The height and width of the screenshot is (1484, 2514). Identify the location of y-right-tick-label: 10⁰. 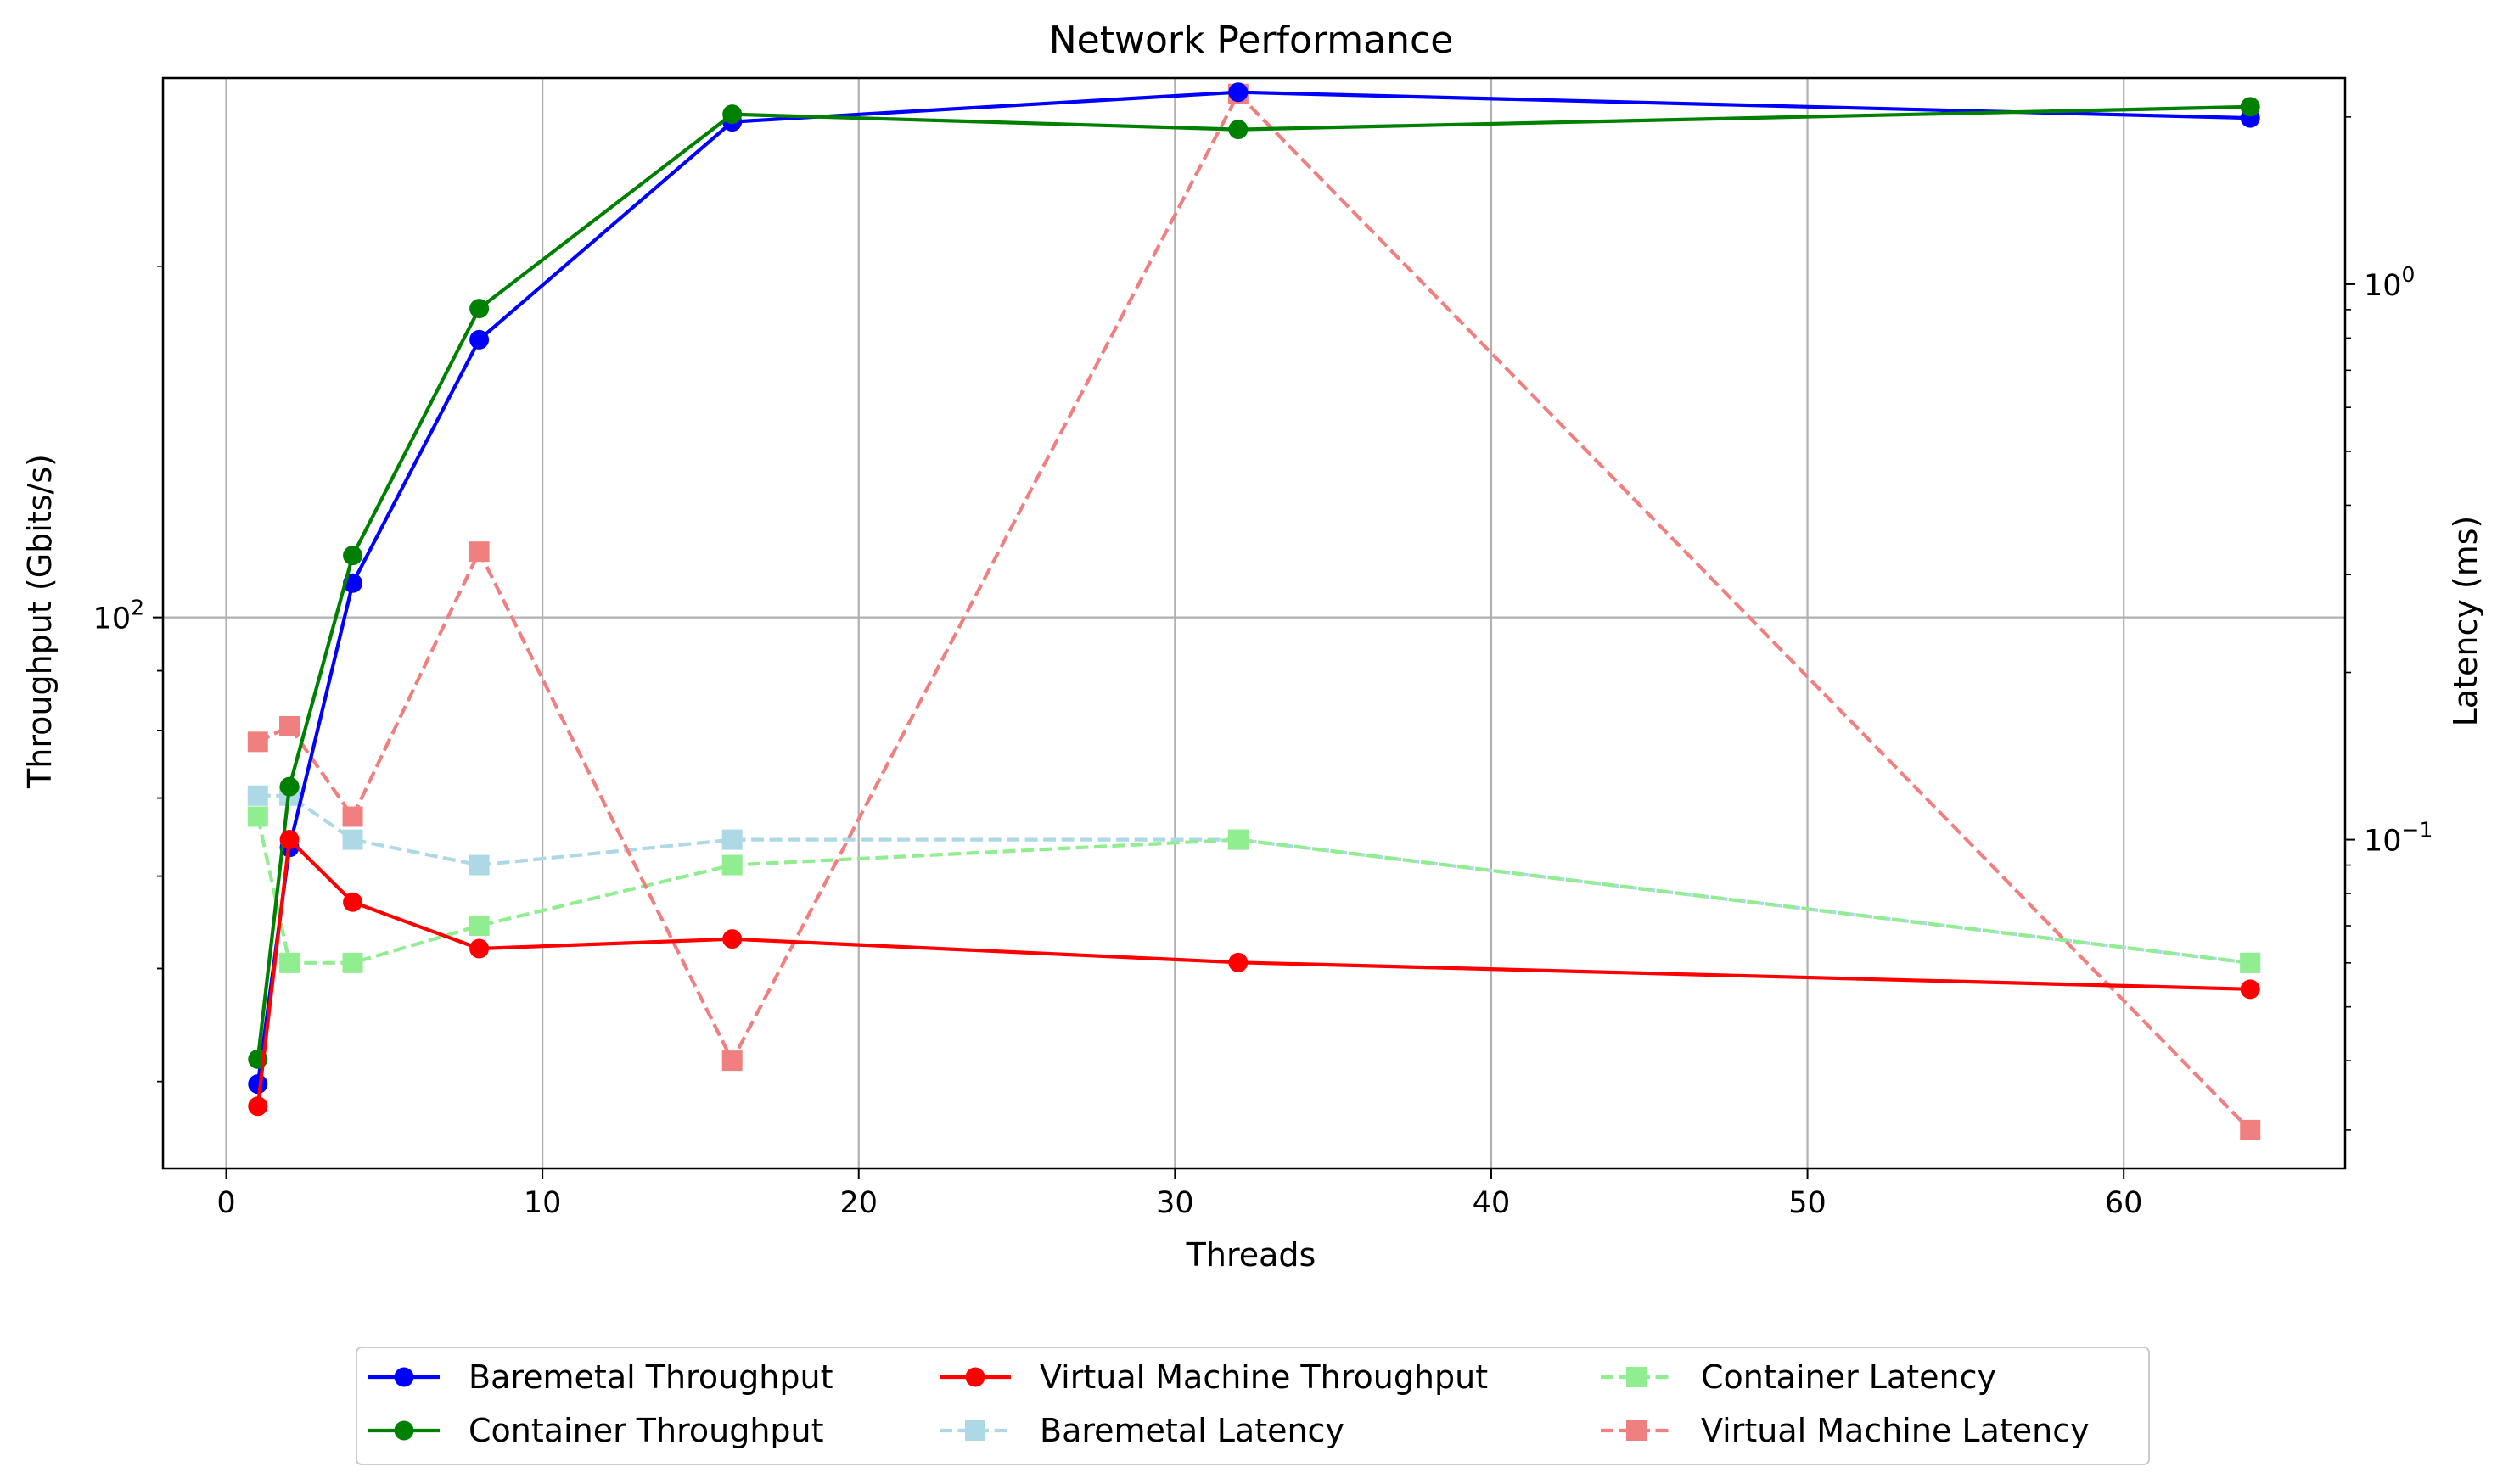
(2389, 282).